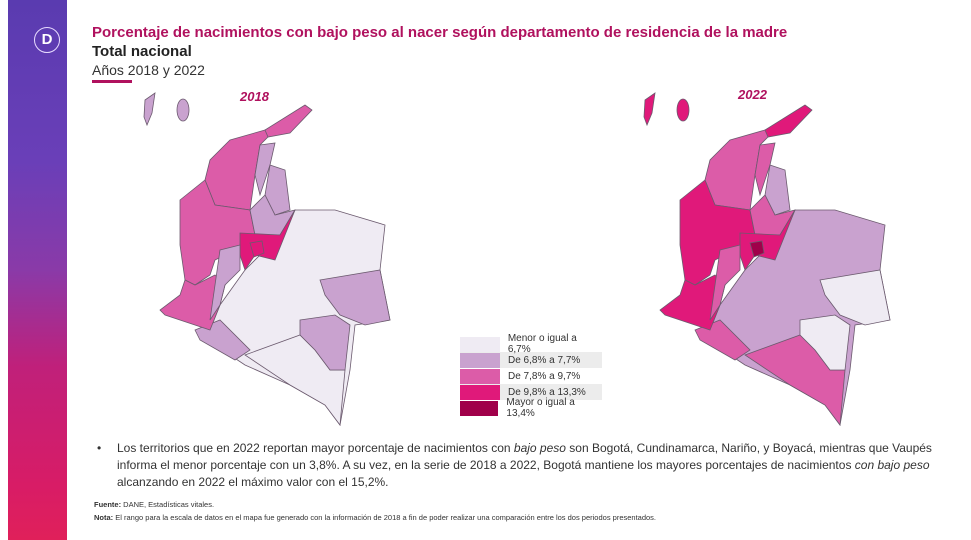 This screenshot has height=540, width=971. Describe the element at coordinates (47, 40) in the screenshot. I see `dane-logo: D` at that location.